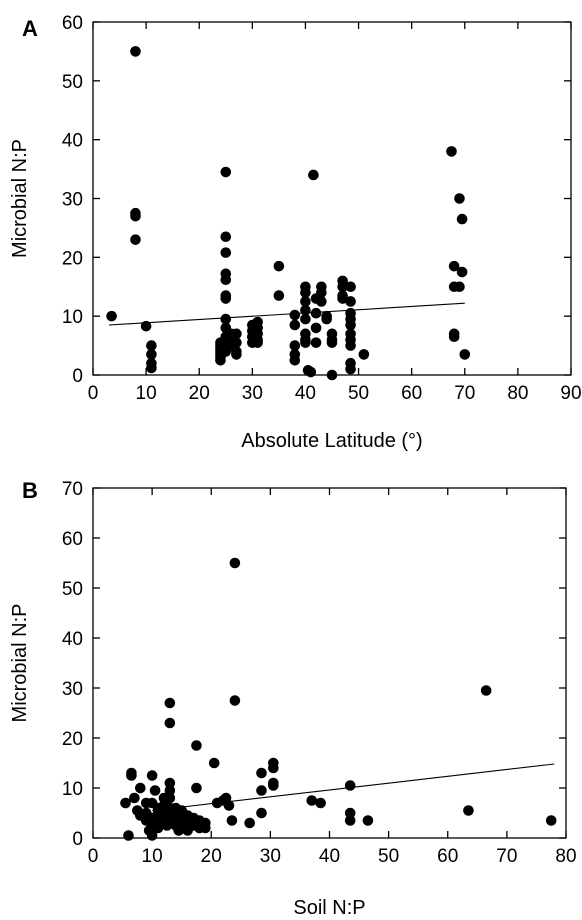 This screenshot has width=582, height=920. I want to click on x-tick-label: 20, so click(211, 856).